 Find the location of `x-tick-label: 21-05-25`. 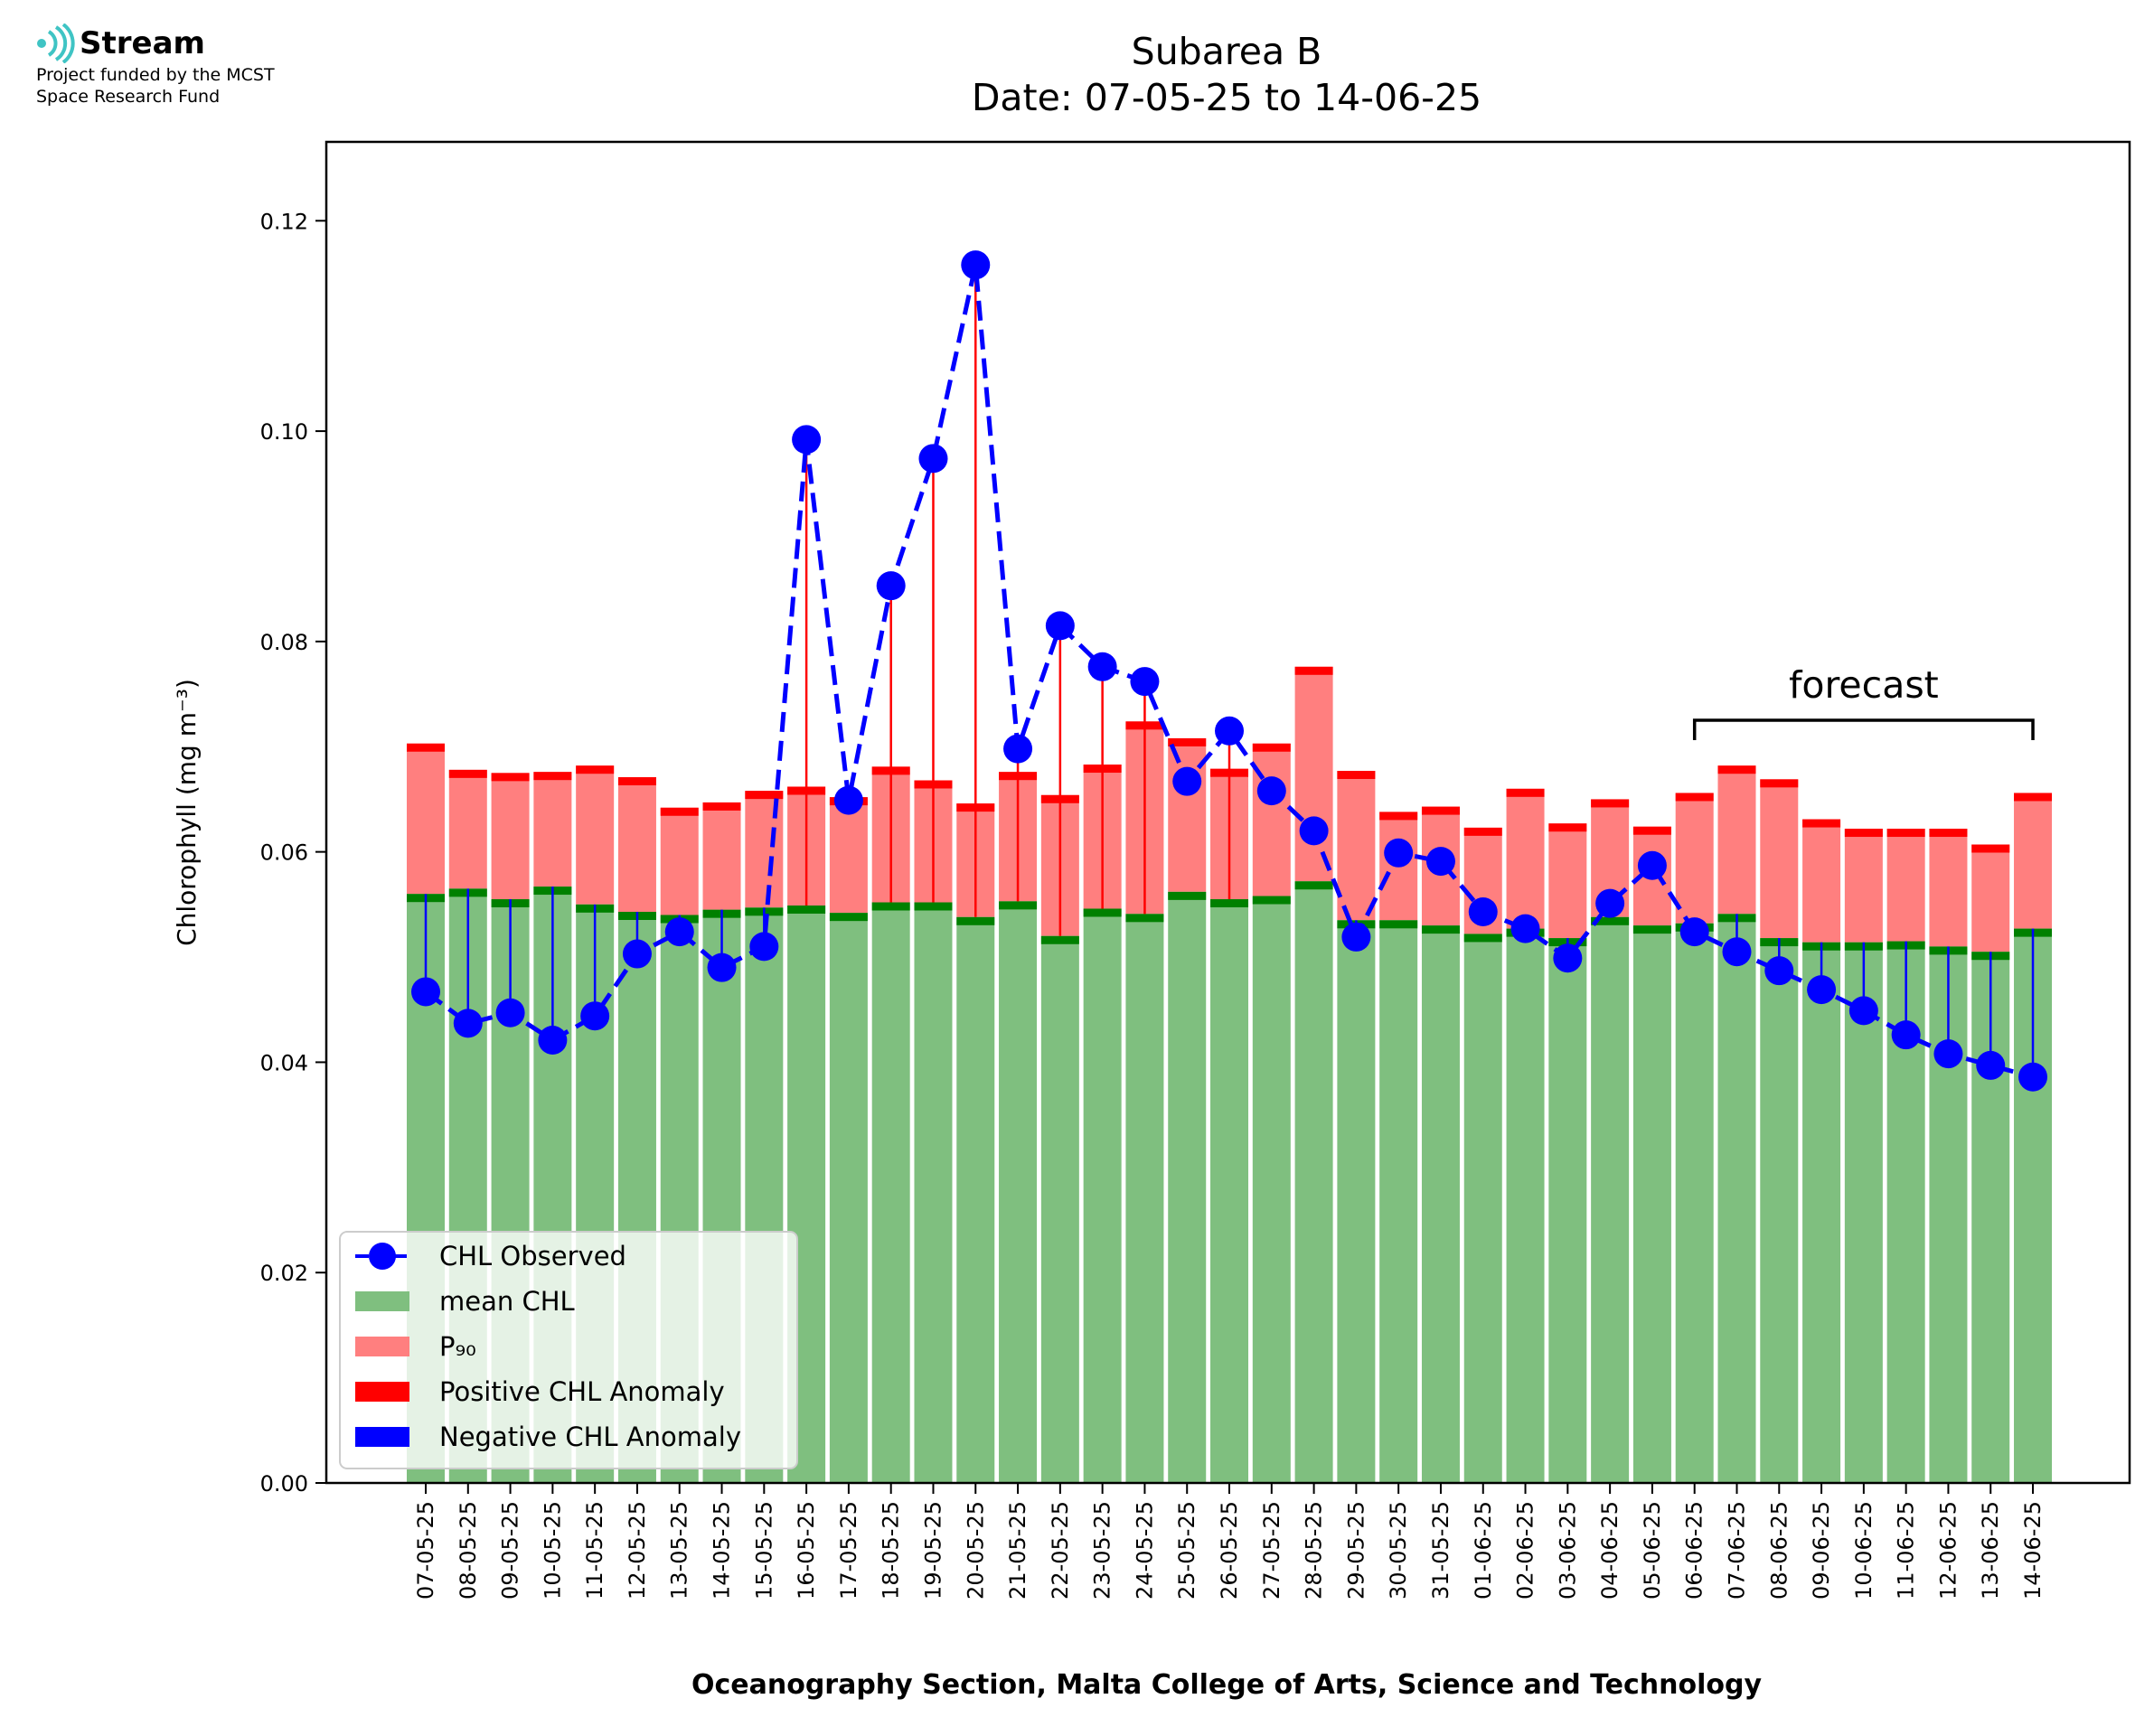

x-tick-label: 21-05-25 is located at coordinates (1017, 1550).